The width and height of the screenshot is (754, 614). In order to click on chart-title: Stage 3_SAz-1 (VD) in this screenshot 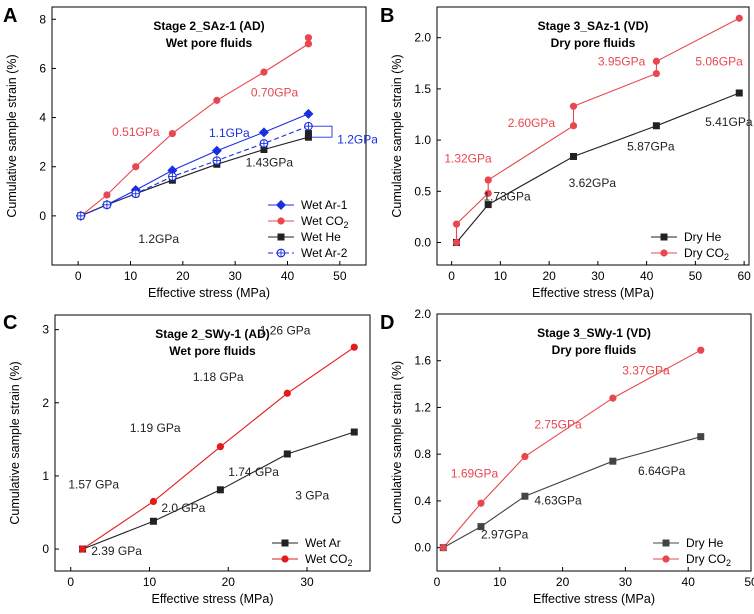, I will do `click(593, 26)`.